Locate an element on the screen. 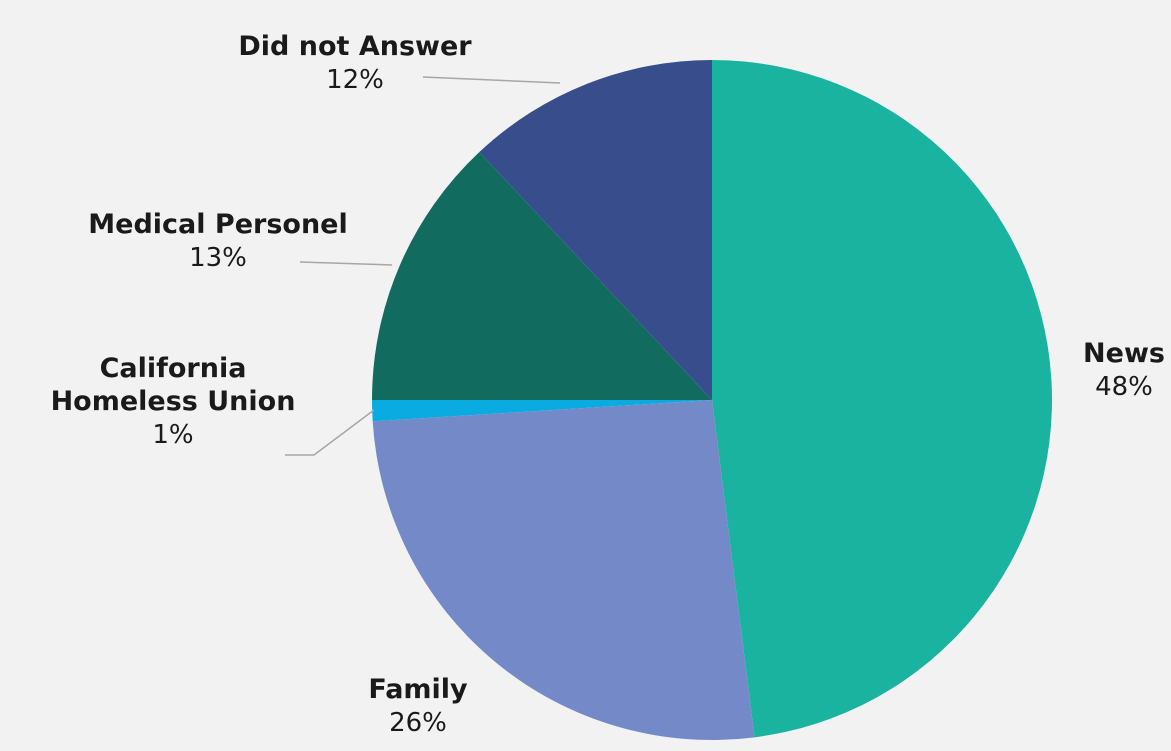  leader-line-medical-personel is located at coordinates (346, 263).